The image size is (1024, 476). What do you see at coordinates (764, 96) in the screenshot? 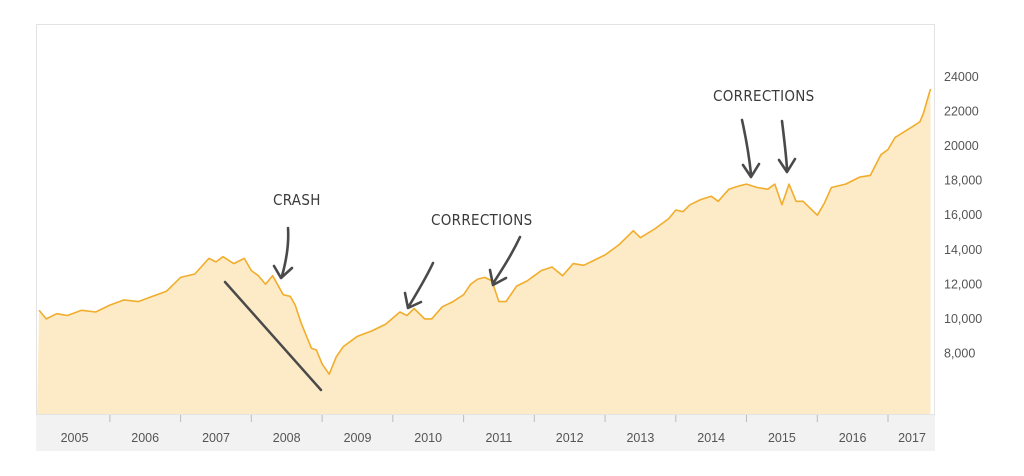
I see `annotation-corrections-2: CORRECTIONS` at bounding box center [764, 96].